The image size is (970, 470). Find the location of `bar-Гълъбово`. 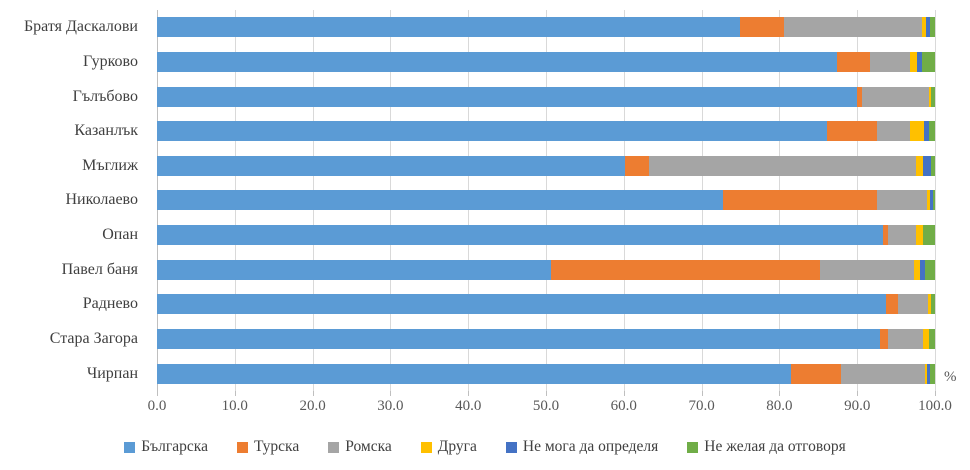

bar-Гълъбово is located at coordinates (546, 96).